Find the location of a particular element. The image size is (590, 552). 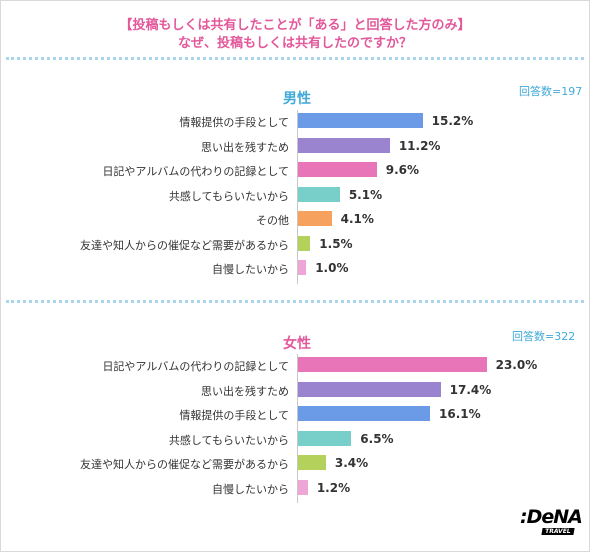

female-value-label: 3.4% is located at coordinates (351, 463).